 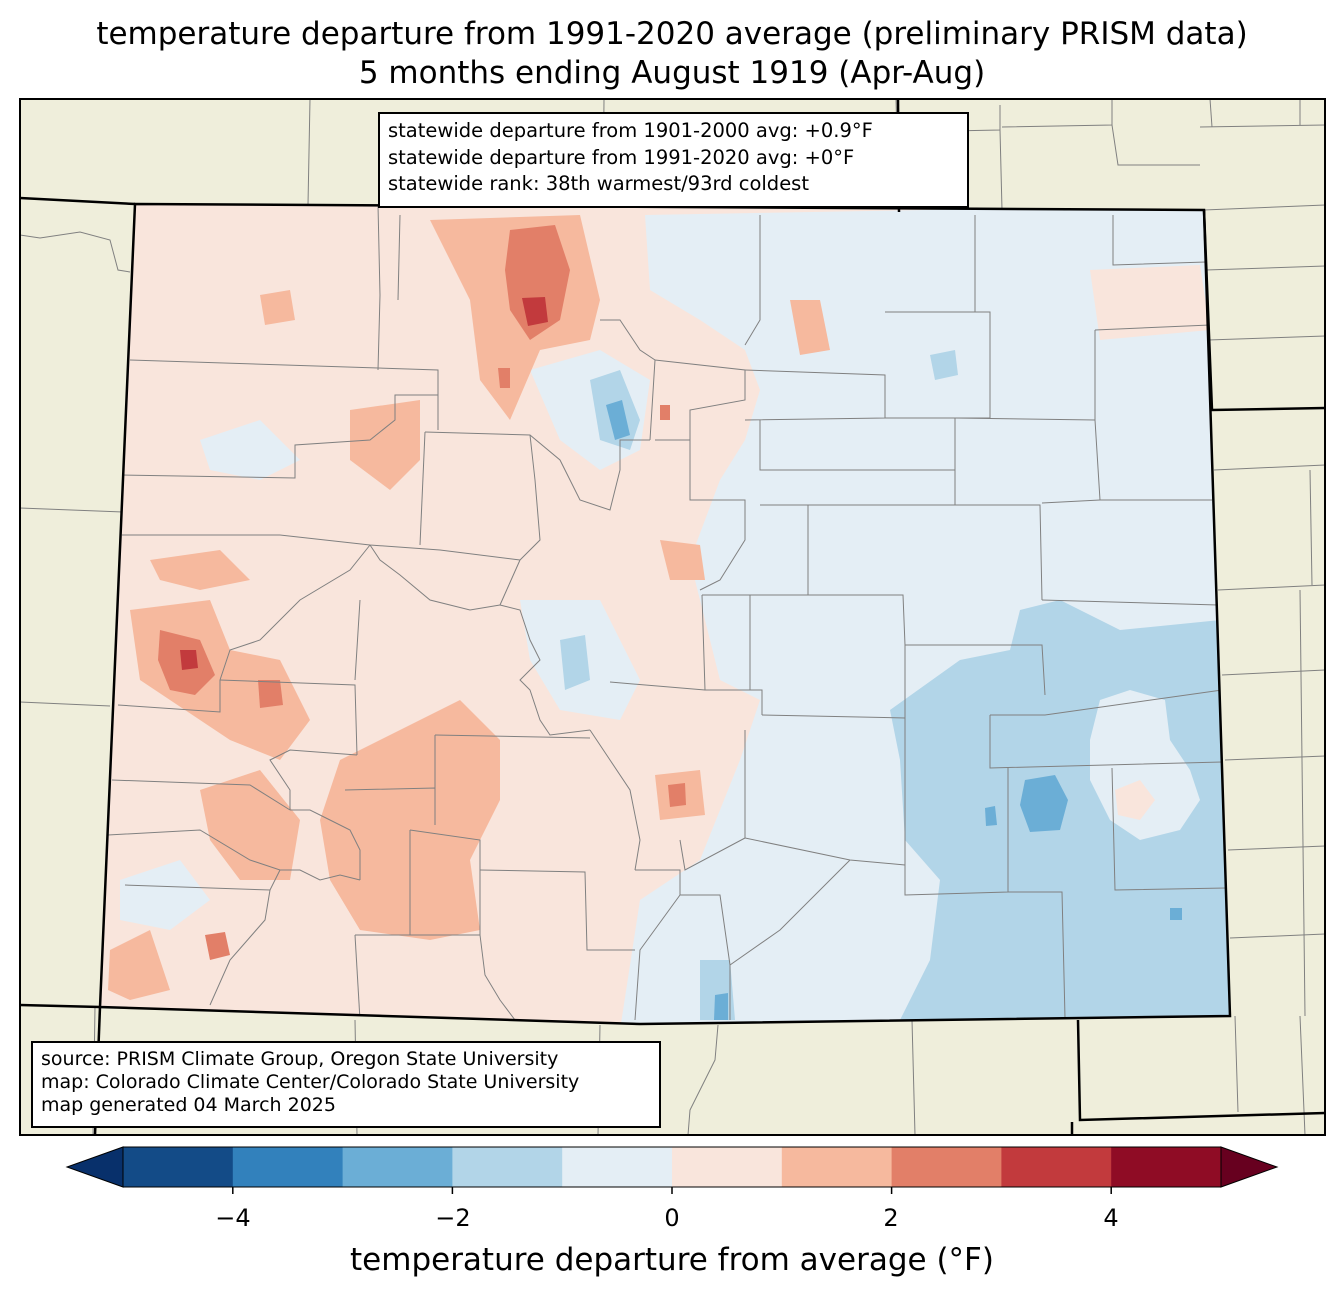 What do you see at coordinates (682, 560) in the screenshot?
I see `field-warmer-front` at bounding box center [682, 560].